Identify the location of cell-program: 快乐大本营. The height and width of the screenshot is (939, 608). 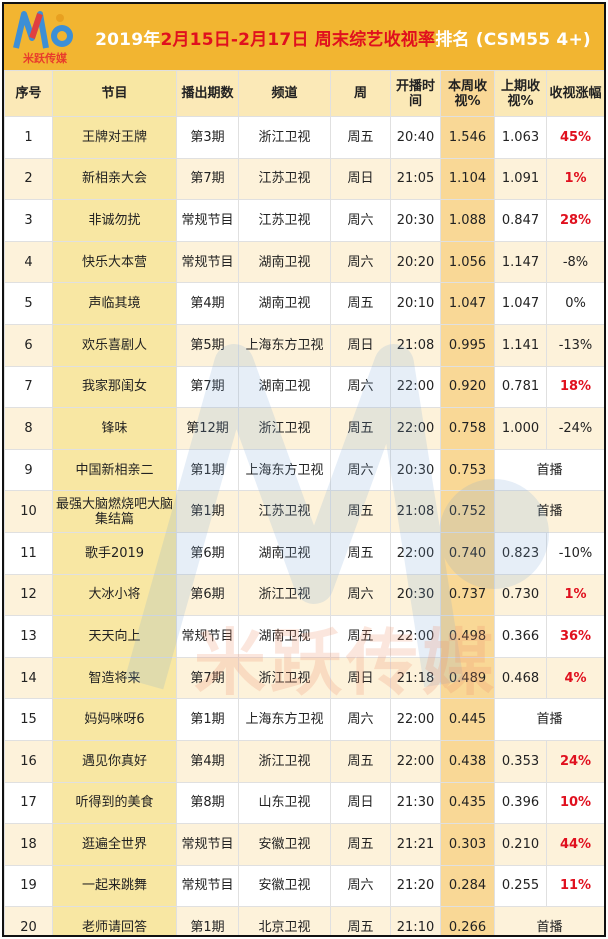
(114, 262).